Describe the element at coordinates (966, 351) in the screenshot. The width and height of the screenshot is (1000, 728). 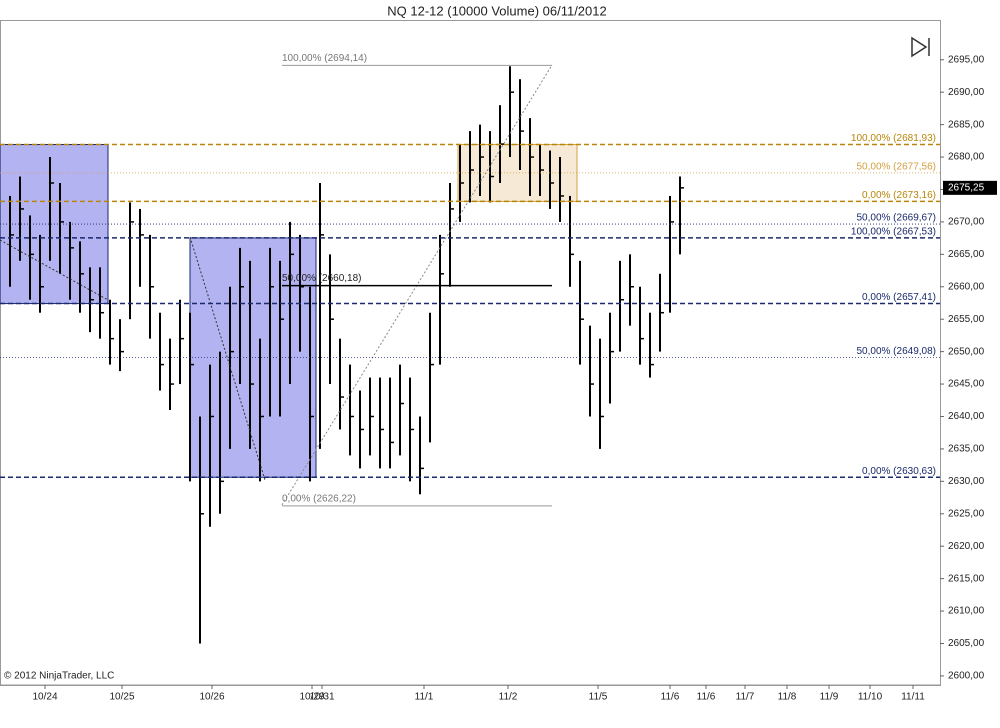
I see `y-tick-label: 2650,00` at that location.